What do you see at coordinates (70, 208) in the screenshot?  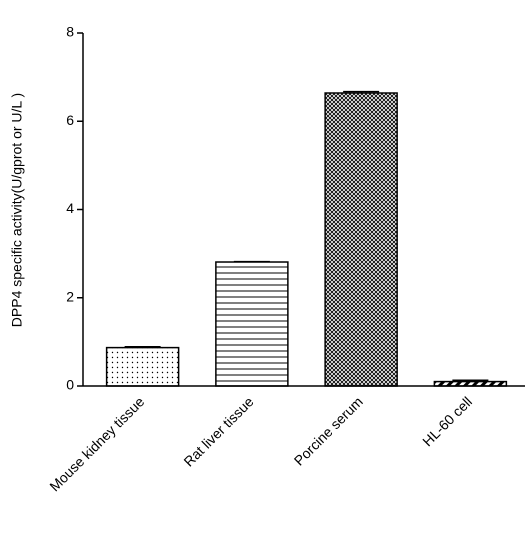 I see `y-tick-label: 4` at bounding box center [70, 208].